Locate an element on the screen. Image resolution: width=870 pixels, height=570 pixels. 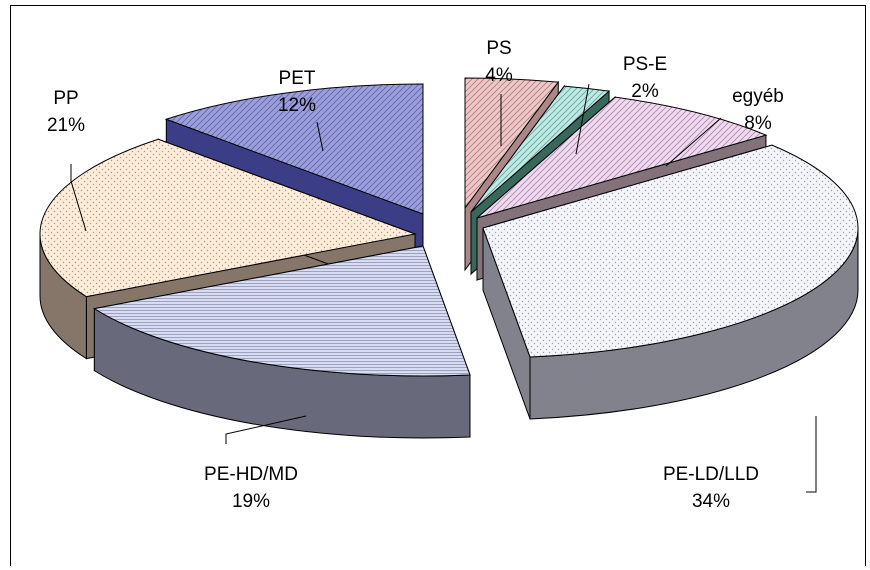
label-value-ps-e: 2% is located at coordinates (645, 91).